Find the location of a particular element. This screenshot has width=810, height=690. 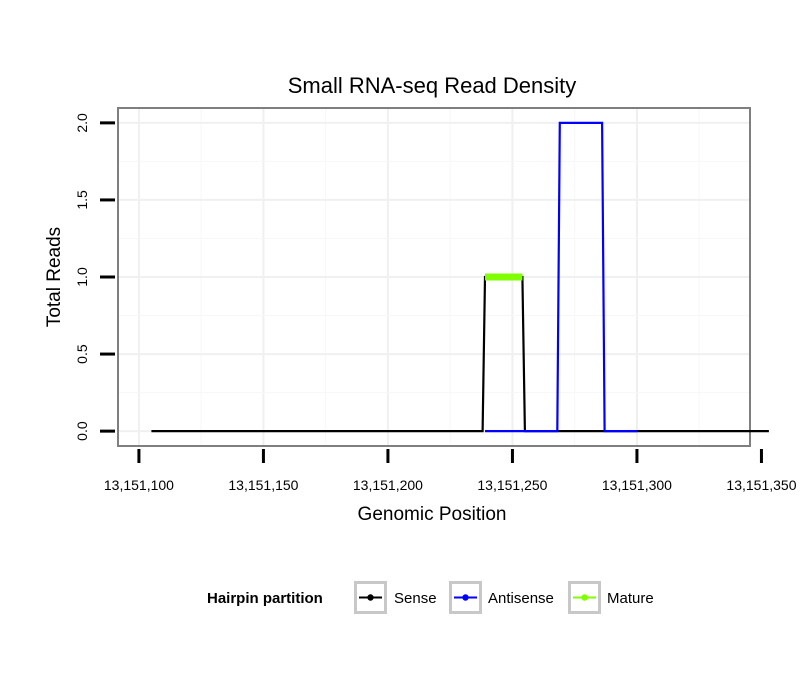

y-axis: 0.0 0.5 1.0 1.5 2.0 is located at coordinates (94, 277).